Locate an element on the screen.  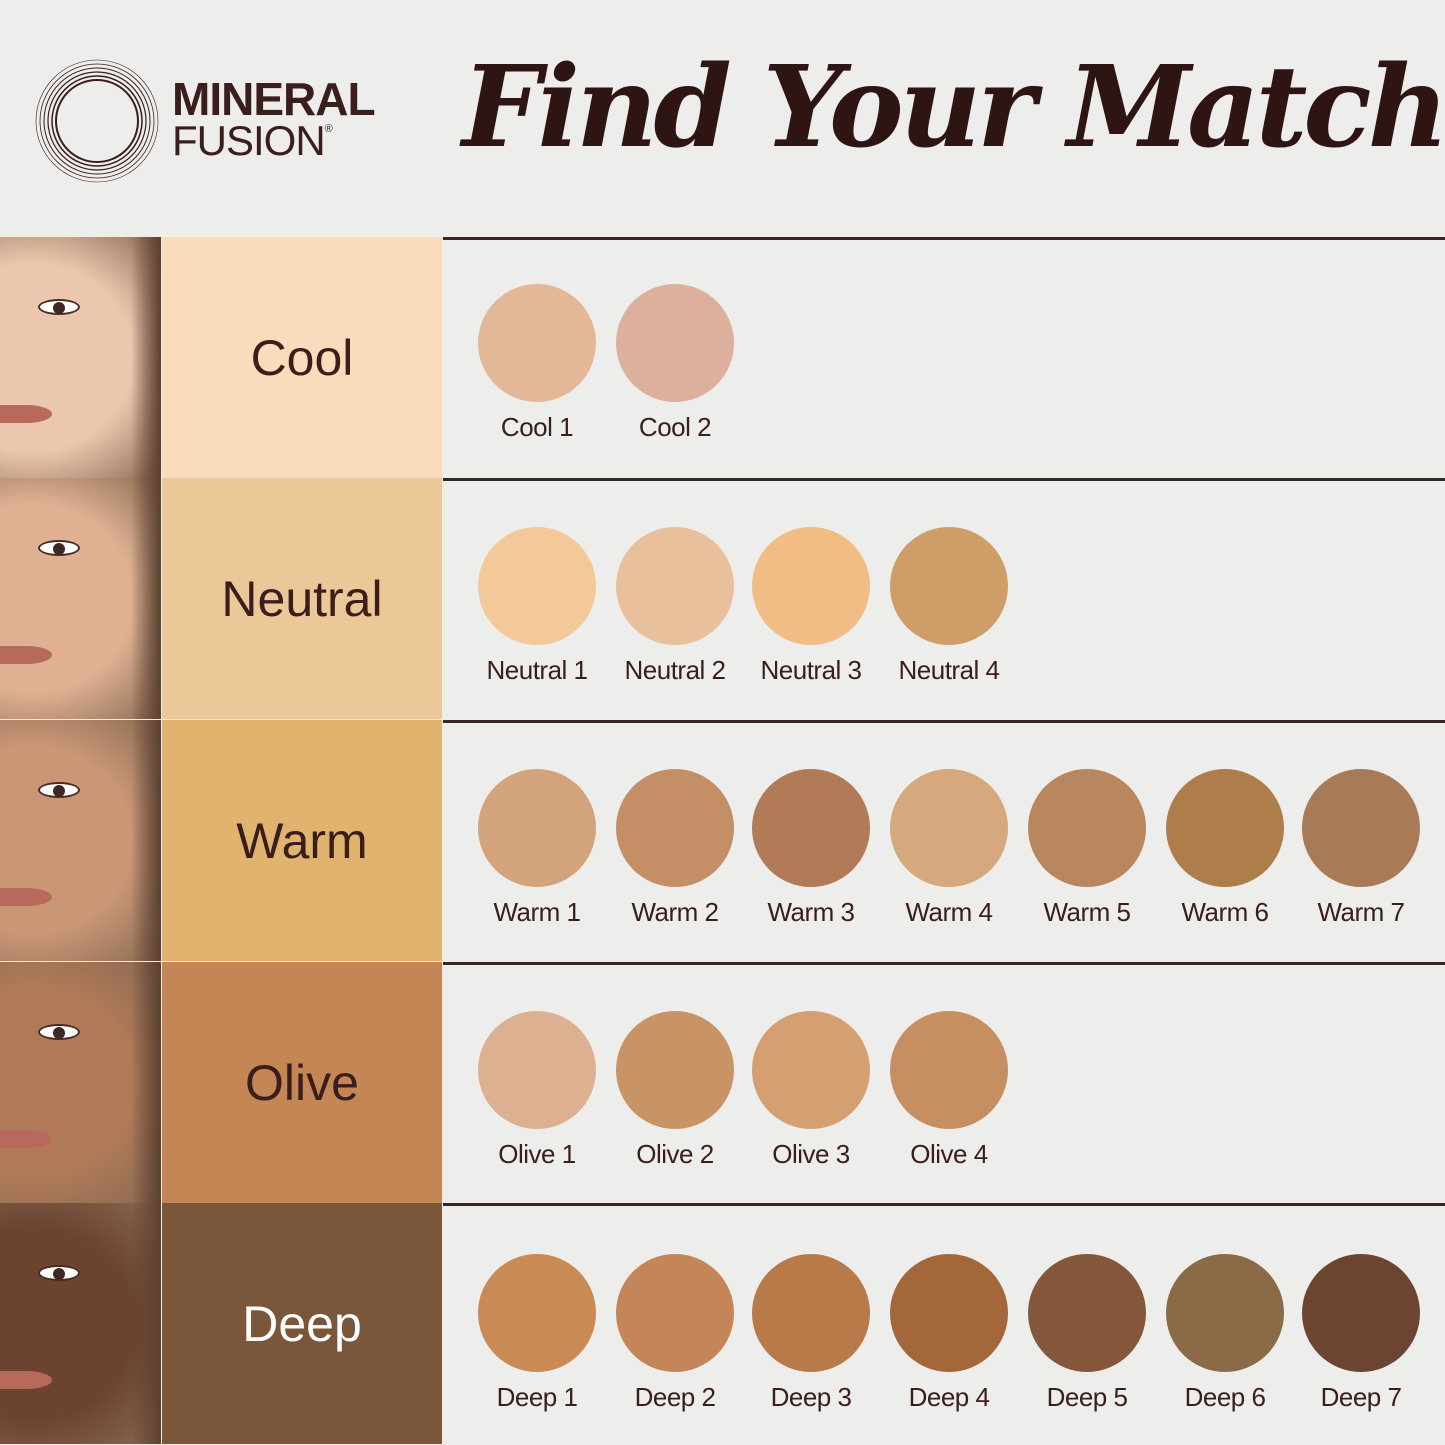
shade-label: Olive 4 is located at coordinates (949, 1154).